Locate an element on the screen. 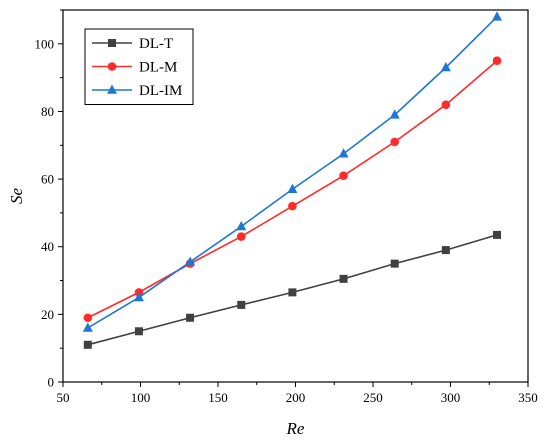  y-tick-label: 100 is located at coordinates (45, 43).